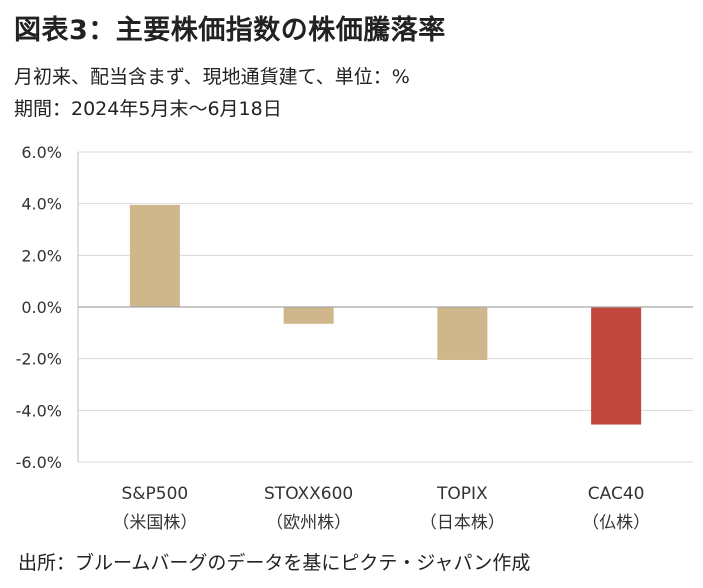  What do you see at coordinates (155, 494) in the screenshot?
I see `x-category-label: S&P500` at bounding box center [155, 494].